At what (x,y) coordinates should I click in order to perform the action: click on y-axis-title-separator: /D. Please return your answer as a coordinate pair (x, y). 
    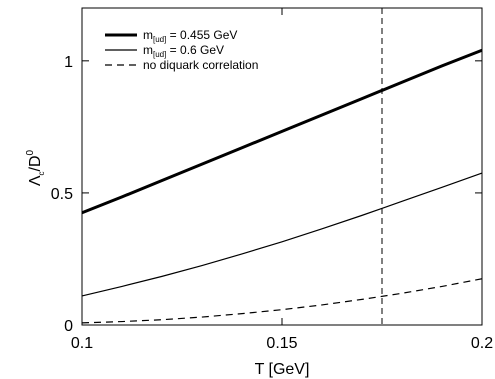
    Looking at the image, I should click on (35, 163).